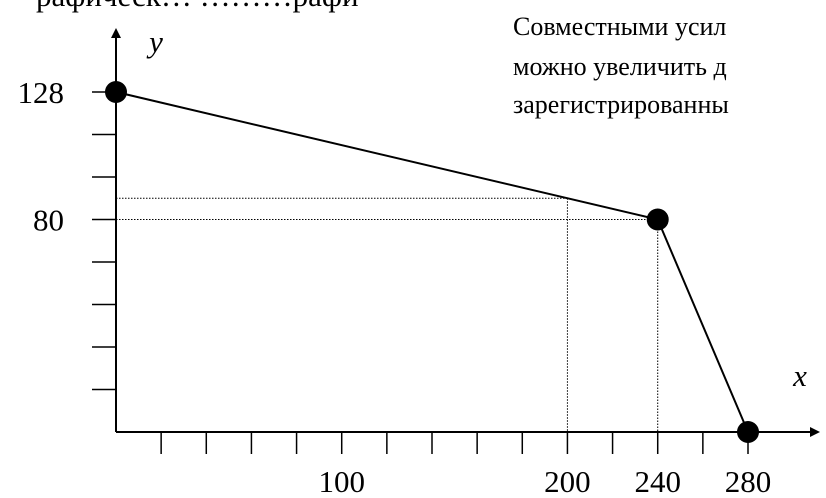 This screenshot has width=826, height=498. Describe the element at coordinates (48, 220) in the screenshot. I see `y-tick-label-80: 80` at that location.